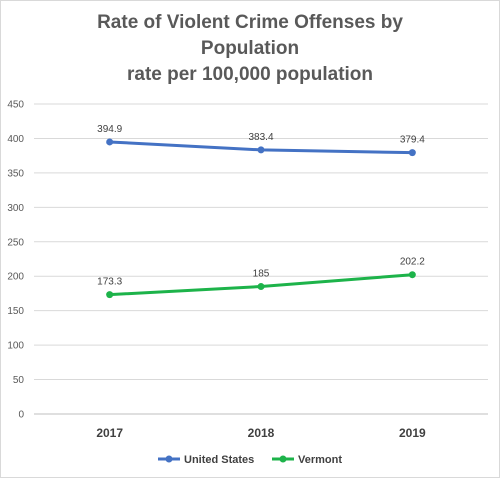  What do you see at coordinates (320, 460) in the screenshot?
I see `legend-label: Vermont` at bounding box center [320, 460].